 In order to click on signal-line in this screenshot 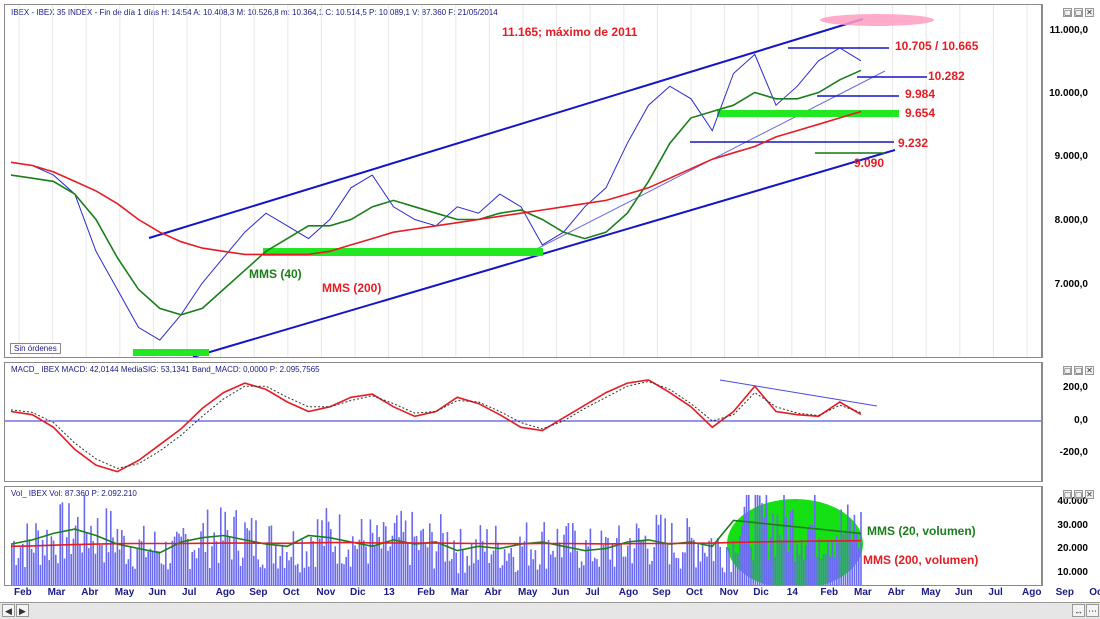, I will do `click(436, 424)`.